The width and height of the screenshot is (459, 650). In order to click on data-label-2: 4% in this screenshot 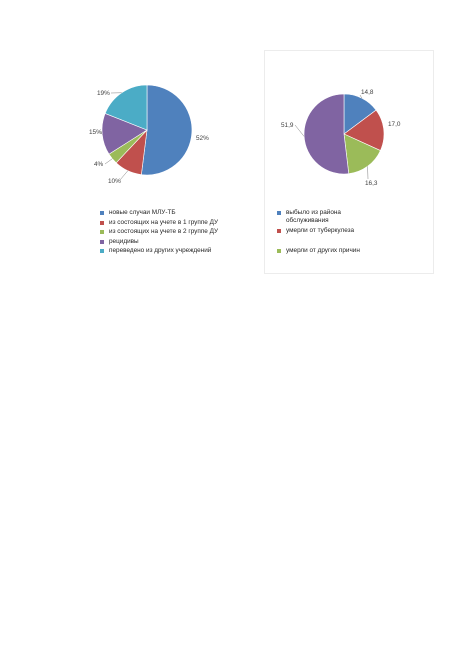, I will do `click(99, 164)`.